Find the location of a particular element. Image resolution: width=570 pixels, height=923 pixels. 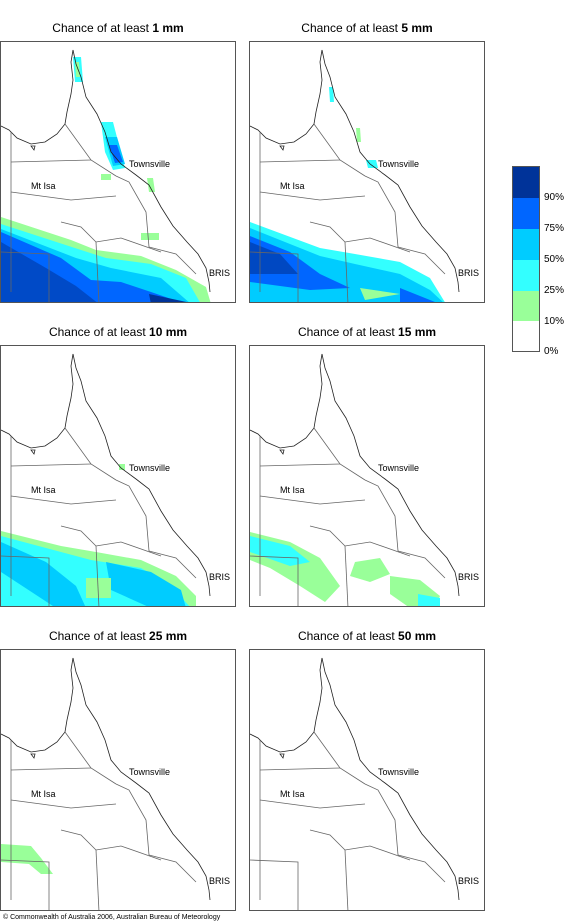

panel-title: Chance of at least 25 mm is located at coordinates (118, 636).